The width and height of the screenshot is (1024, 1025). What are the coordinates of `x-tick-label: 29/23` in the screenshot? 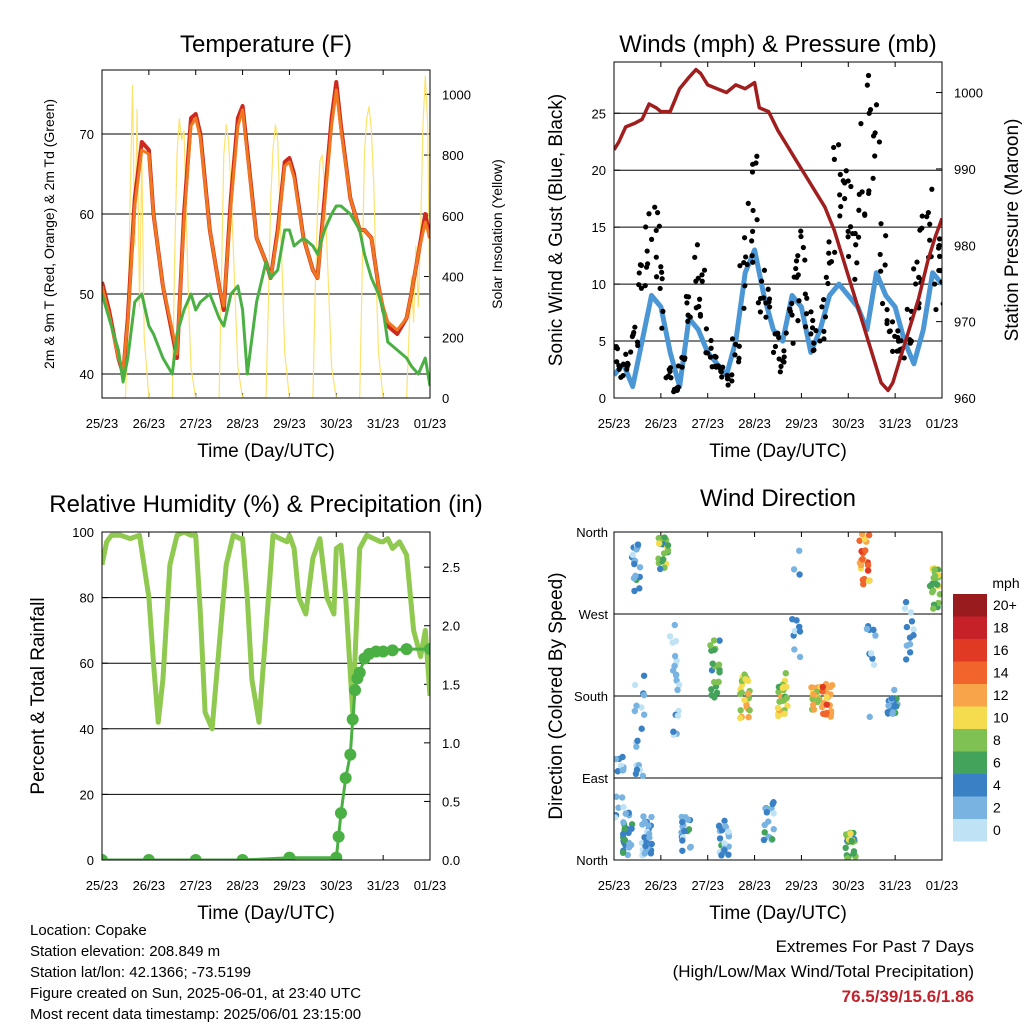 It's located at (801, 423).